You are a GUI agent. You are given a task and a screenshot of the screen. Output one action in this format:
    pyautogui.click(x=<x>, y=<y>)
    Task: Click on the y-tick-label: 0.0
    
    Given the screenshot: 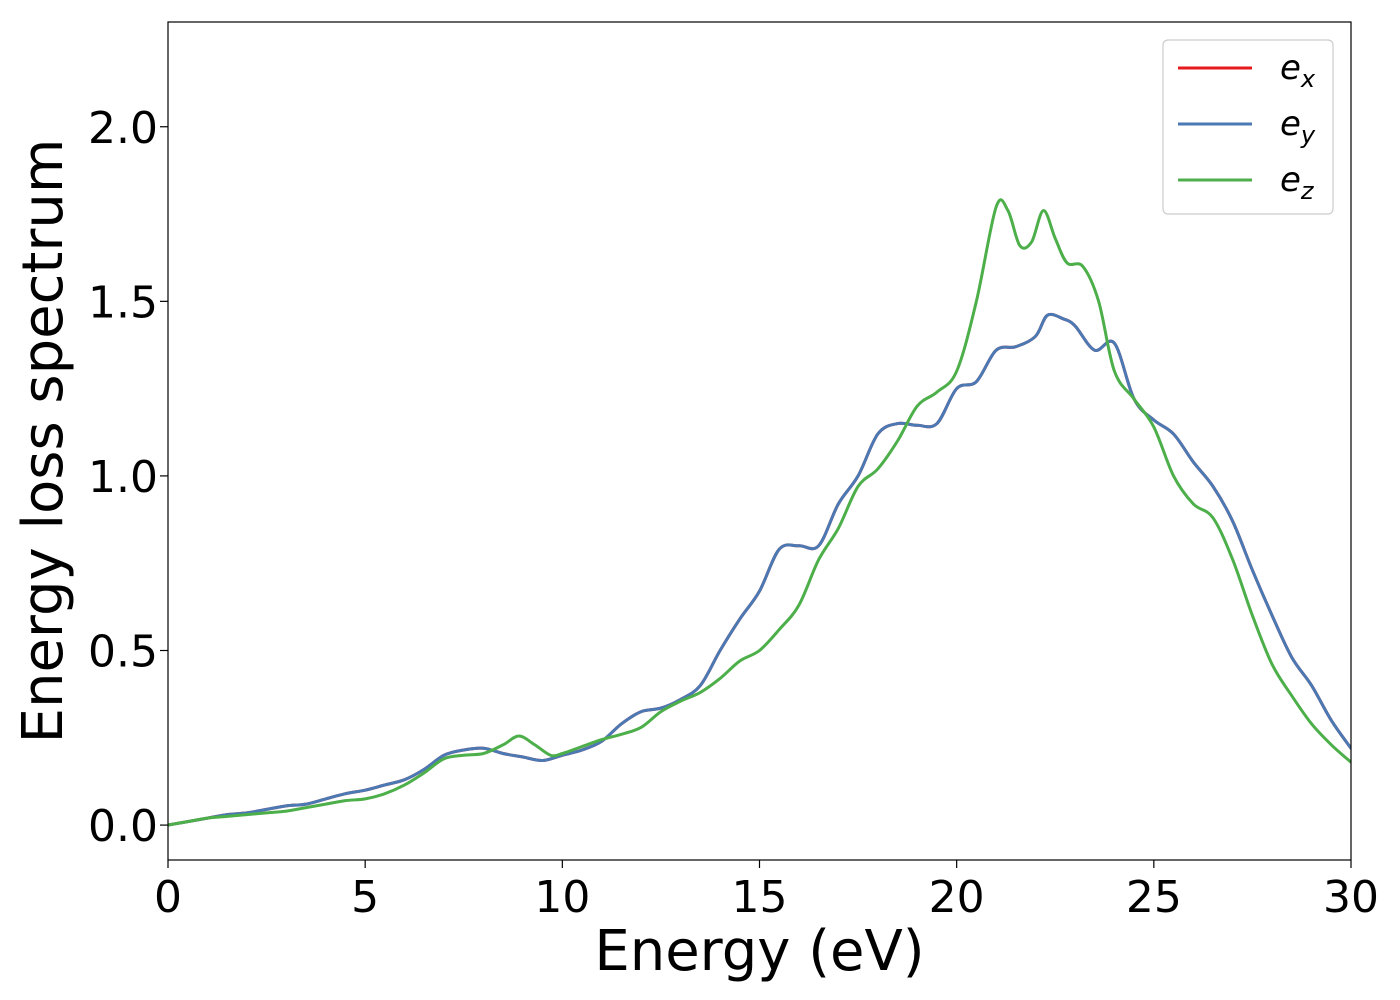 What is the action you would take?
    pyautogui.click(x=123, y=826)
    